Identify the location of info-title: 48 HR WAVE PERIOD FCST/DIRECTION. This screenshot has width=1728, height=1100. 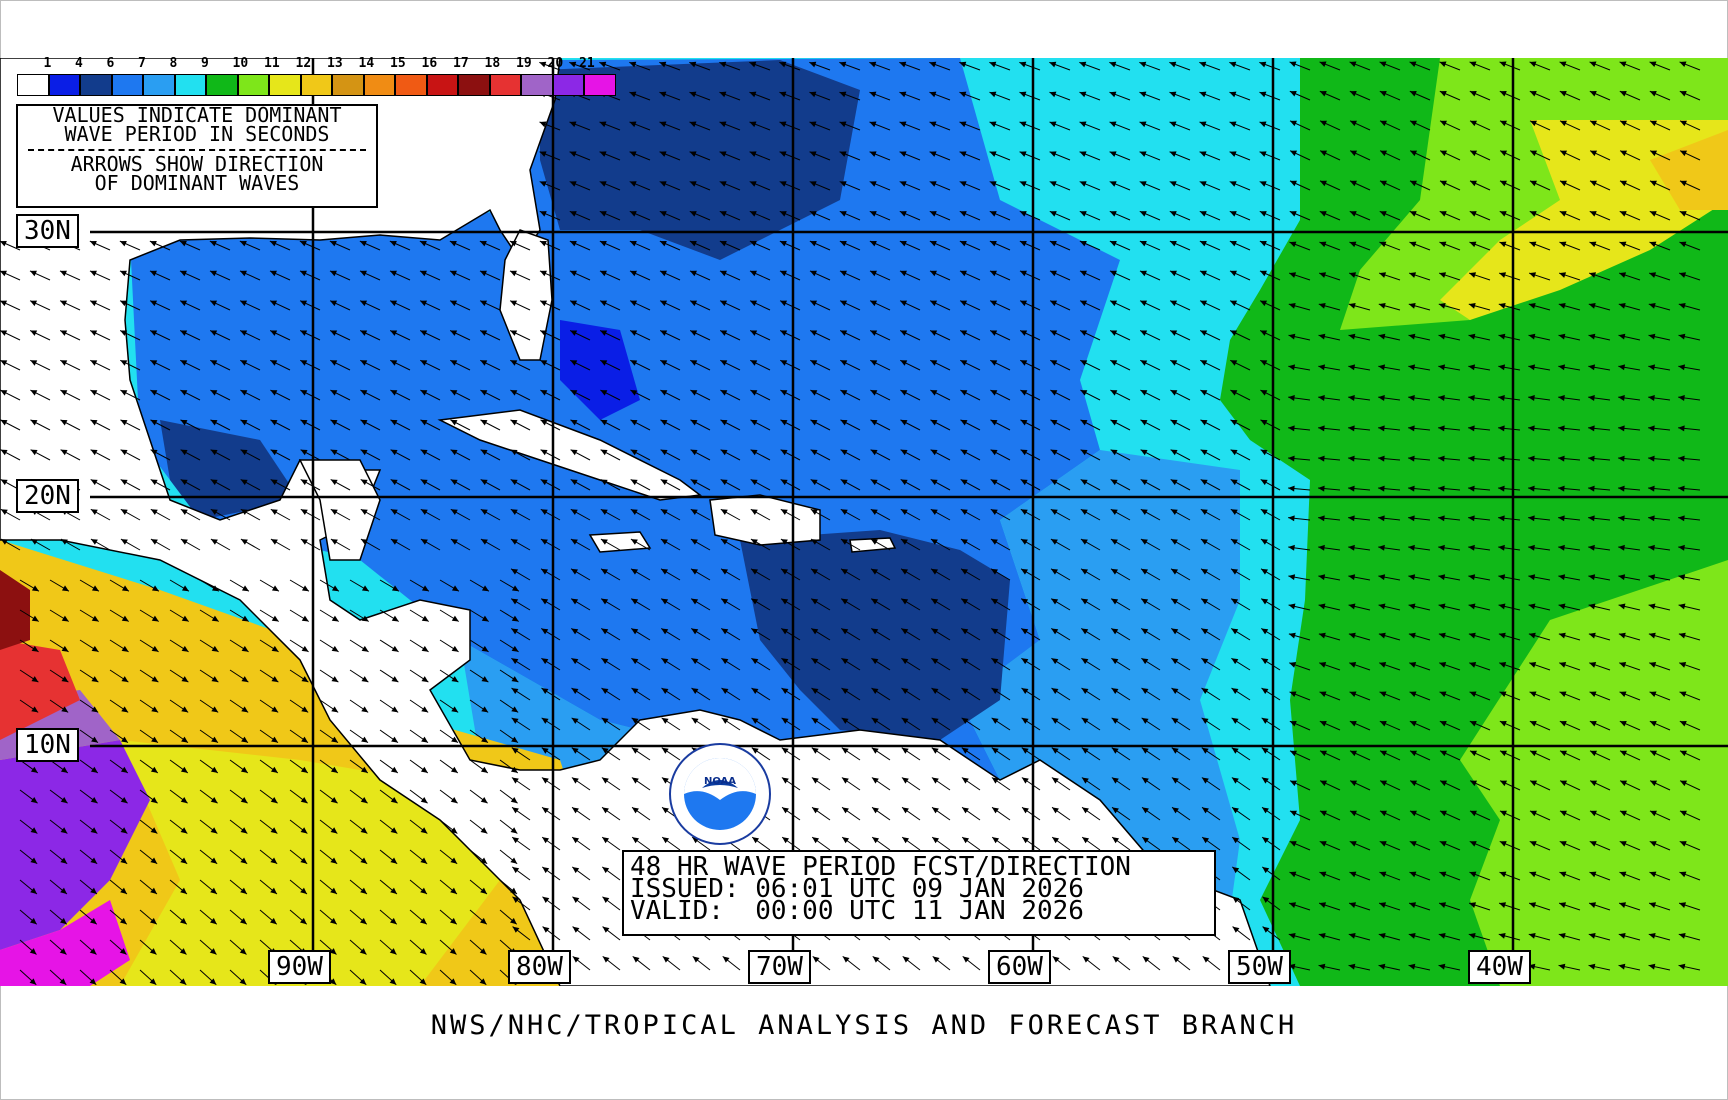
(880, 867).